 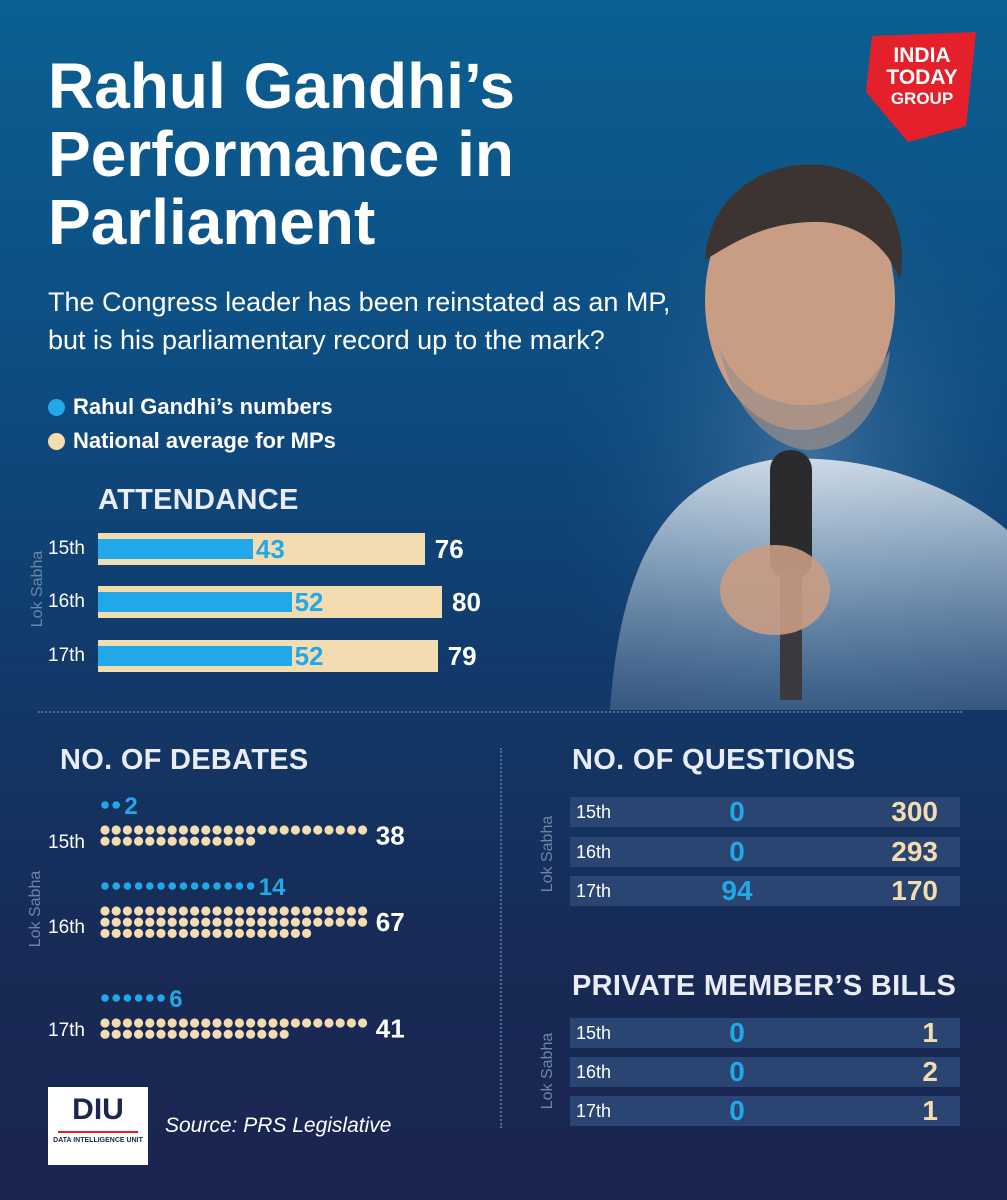 What do you see at coordinates (390, 836) in the screenshot?
I see `debate-national-value: 38` at bounding box center [390, 836].